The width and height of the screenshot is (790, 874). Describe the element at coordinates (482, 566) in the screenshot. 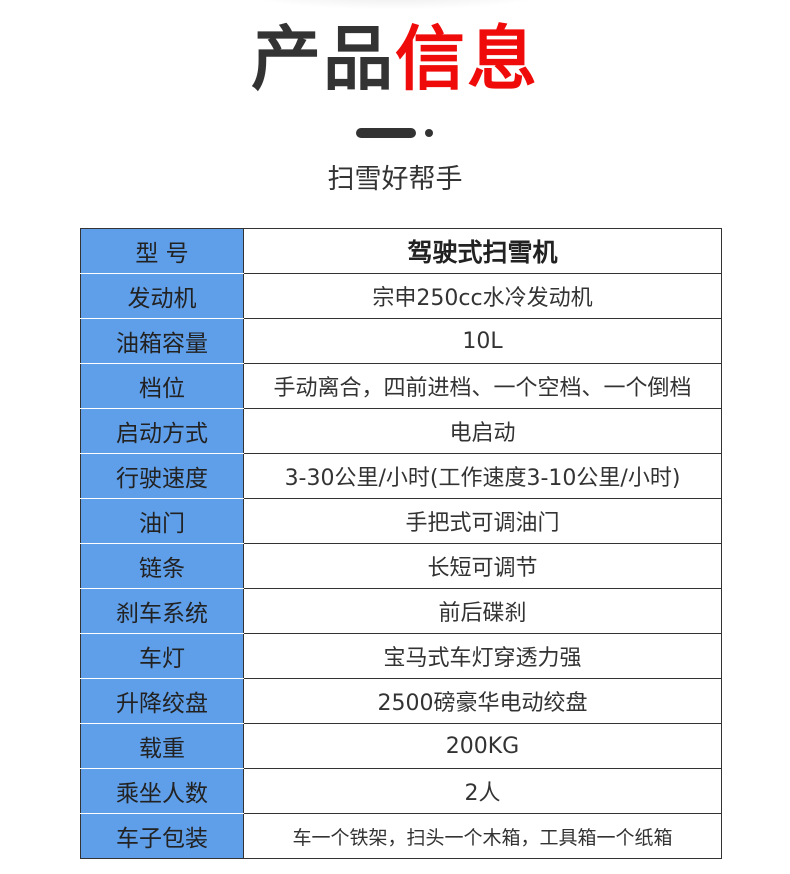

I see `spec-value: 长短可调节` at that location.